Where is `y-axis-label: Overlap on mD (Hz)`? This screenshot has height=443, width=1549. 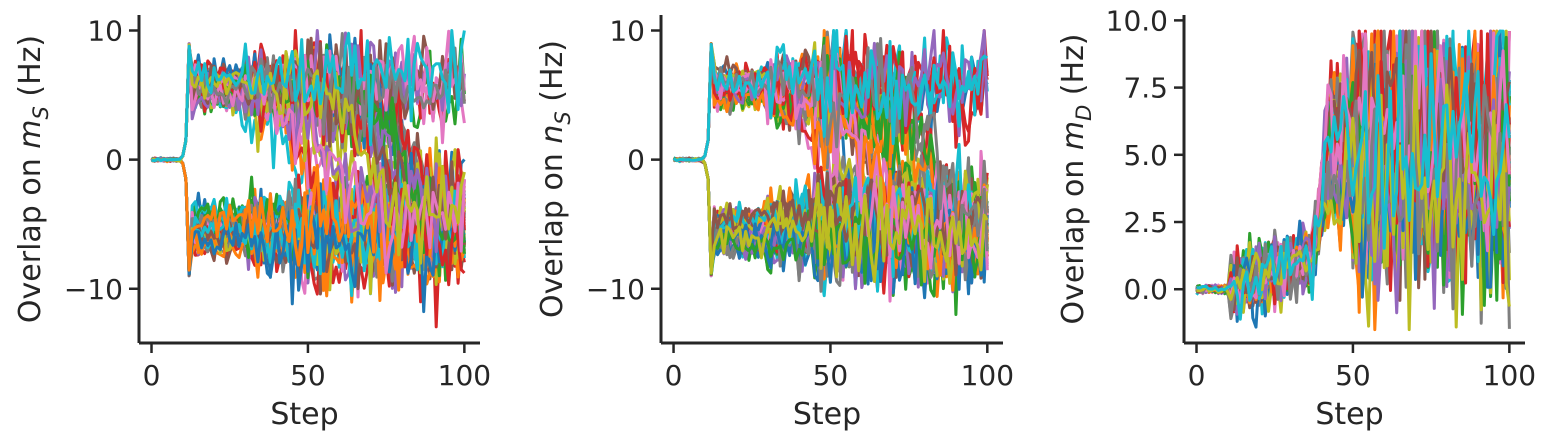 y-axis-label: Overlap on mD (Hz) is located at coordinates (1076, 178).